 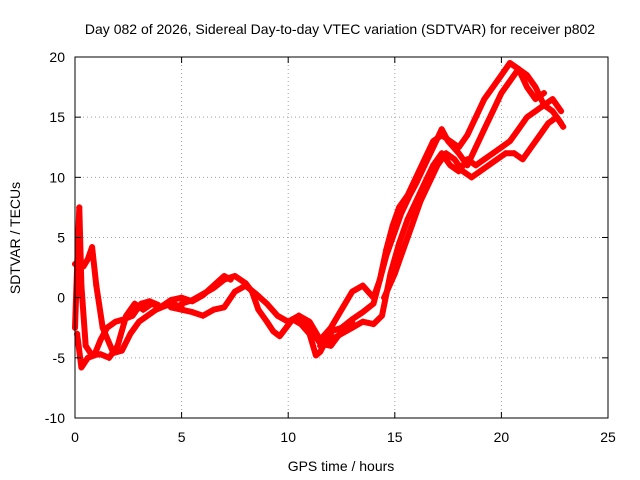 I want to click on y-tick-label: 10, so click(x=57, y=177).